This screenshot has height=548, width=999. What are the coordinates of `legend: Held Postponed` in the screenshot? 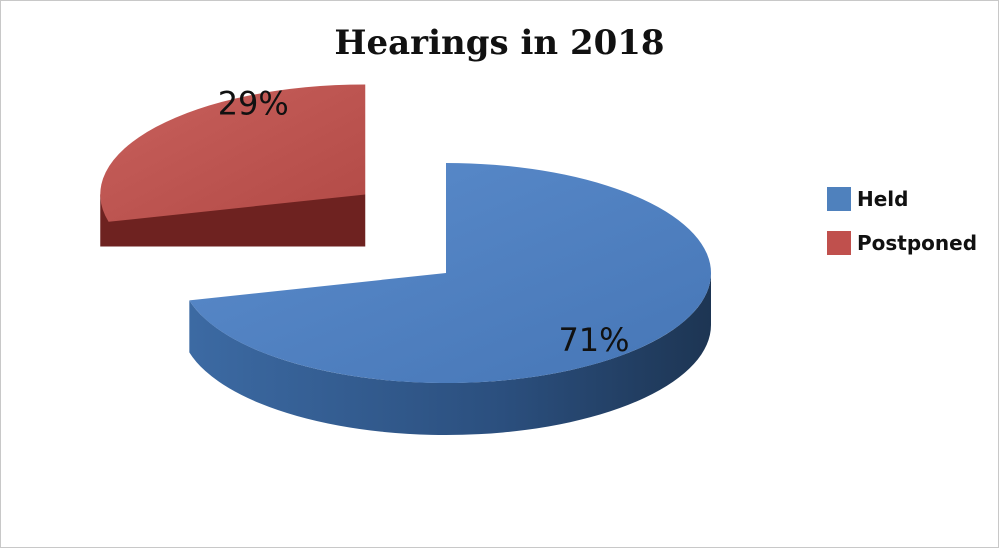 It's located at (902, 231).